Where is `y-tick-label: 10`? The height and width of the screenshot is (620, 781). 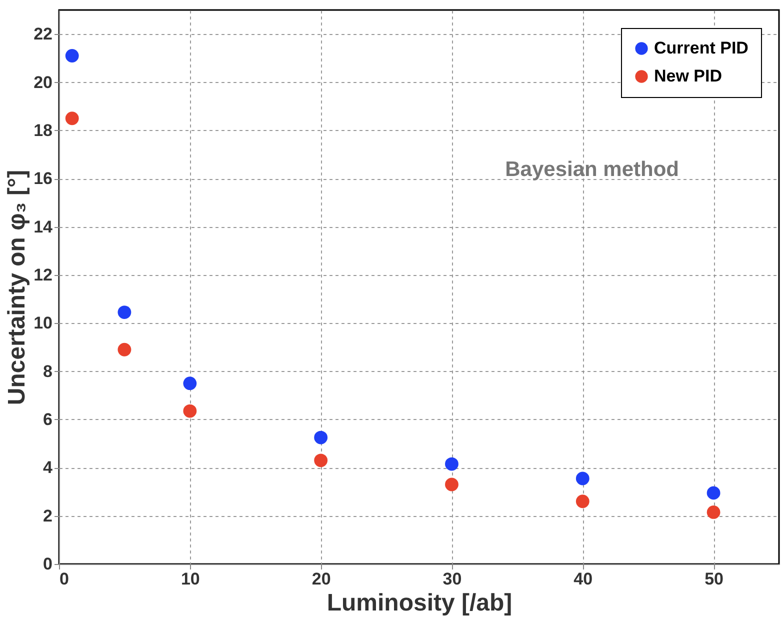
y-tick-label: 10 is located at coordinates (43, 323).